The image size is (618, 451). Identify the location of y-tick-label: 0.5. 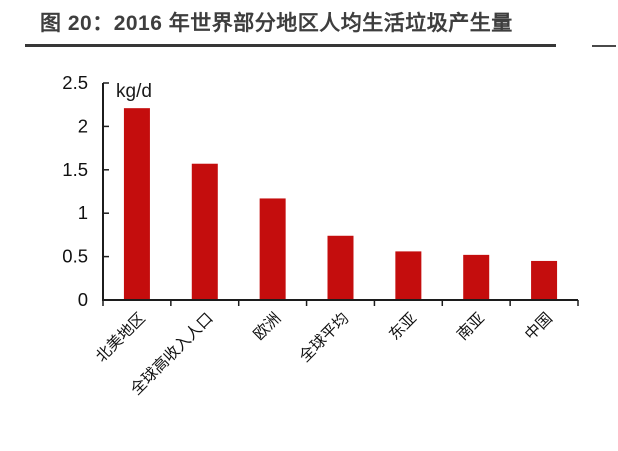
(75, 256).